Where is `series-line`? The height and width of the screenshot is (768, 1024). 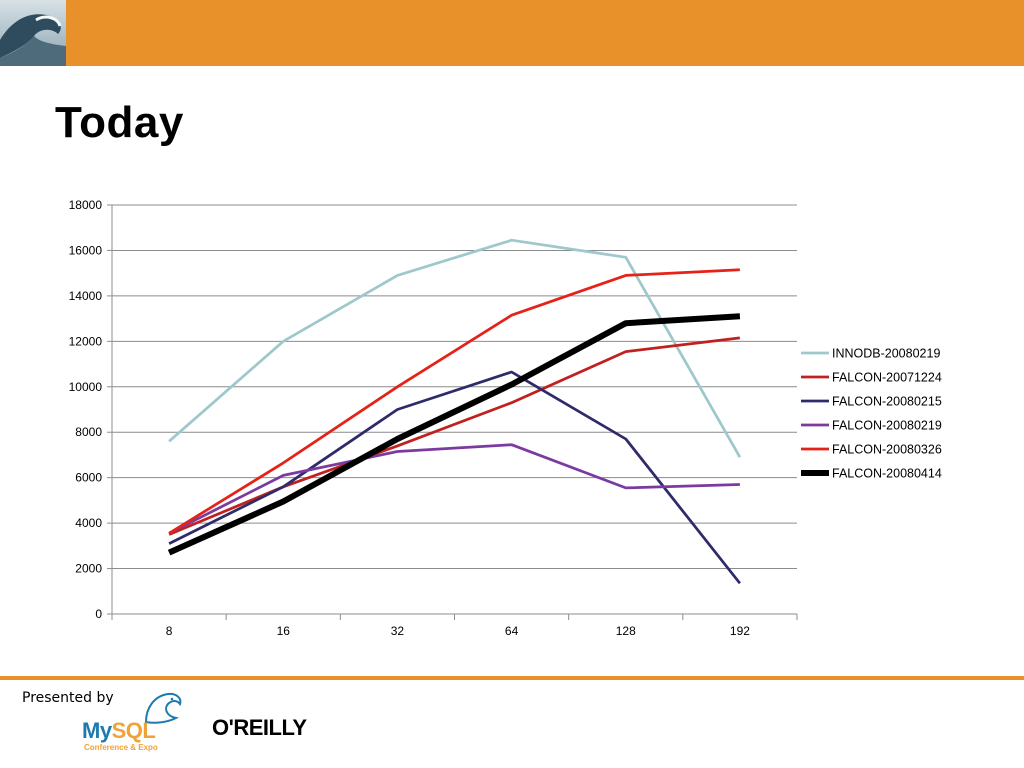
series-line is located at coordinates (454, 489).